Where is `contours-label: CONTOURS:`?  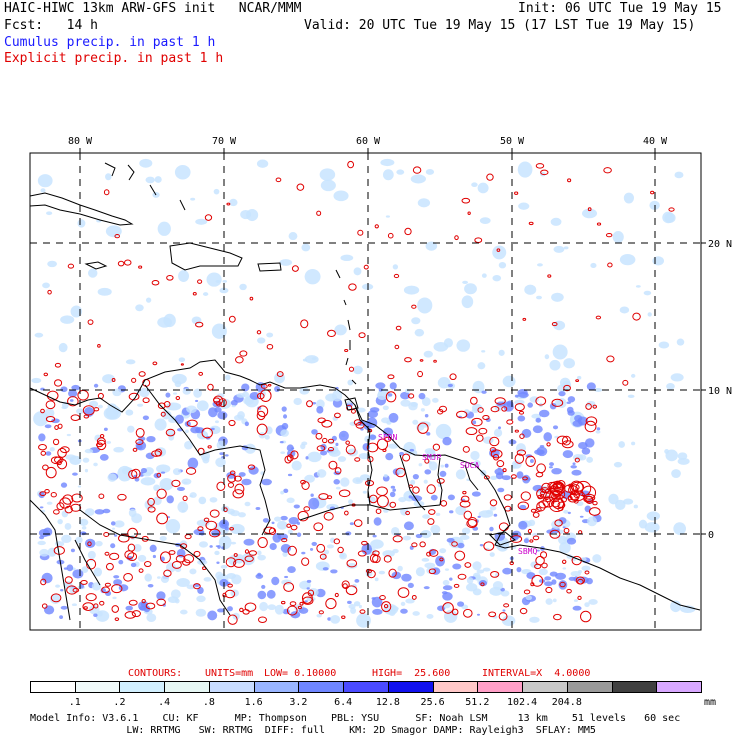 contours-label: CONTOURS: is located at coordinates (155, 673).